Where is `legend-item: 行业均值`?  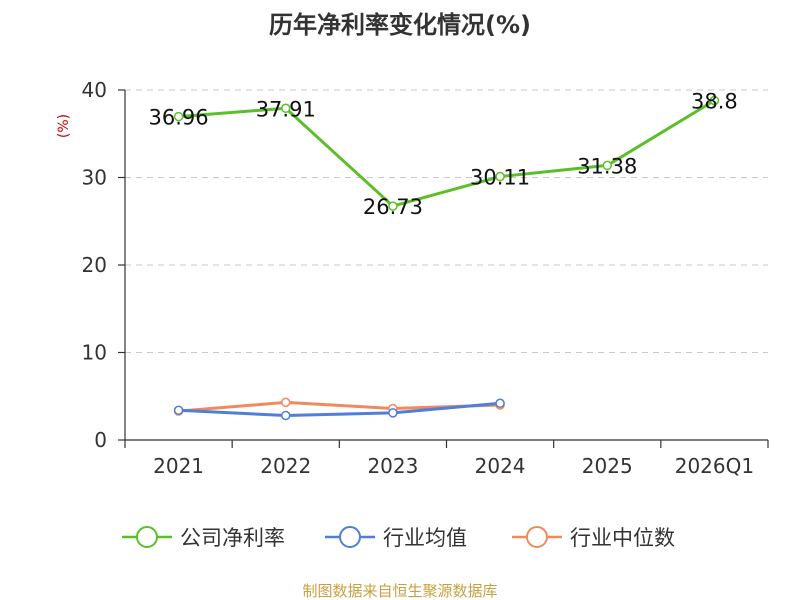 legend-item: 行业均值 is located at coordinates (396, 538).